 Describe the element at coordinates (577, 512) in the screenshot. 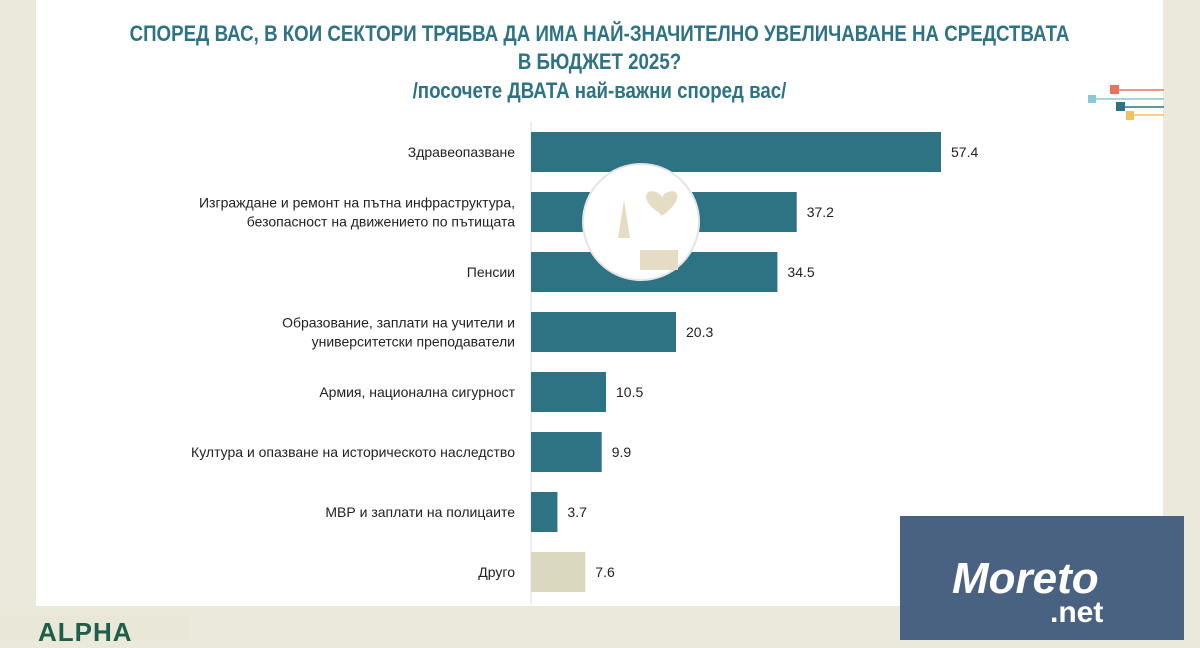

I see `data-label: 3.7` at that location.